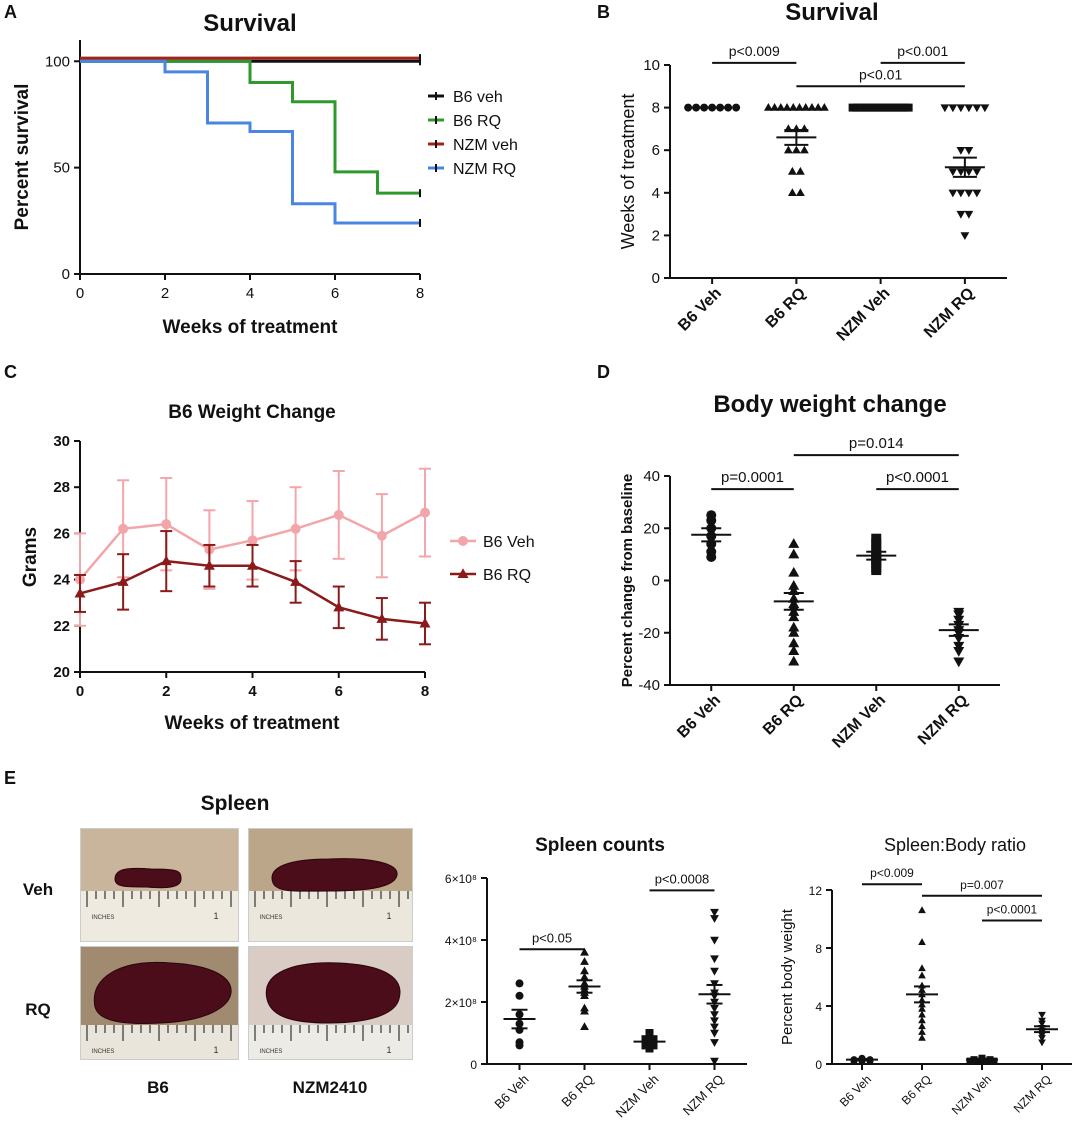 This screenshot has height=1140, width=1084. I want to click on photo-illustration: INCHES 1, so click(330, 899).